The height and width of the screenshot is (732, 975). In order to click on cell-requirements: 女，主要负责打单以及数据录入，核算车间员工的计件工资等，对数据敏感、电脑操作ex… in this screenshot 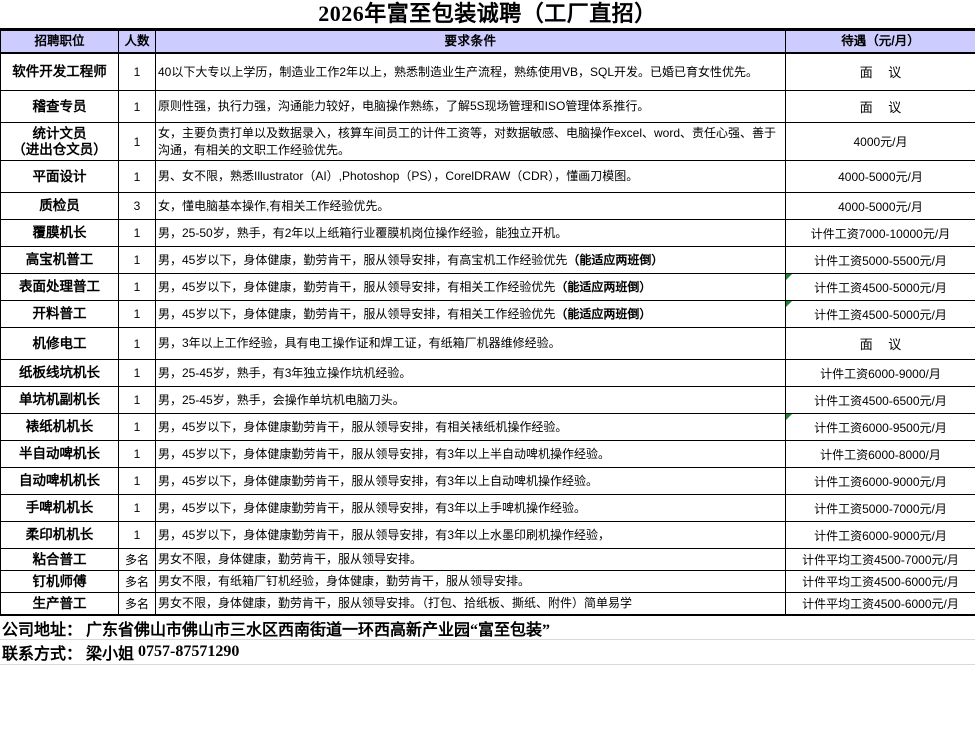, I will do `click(470, 141)`.